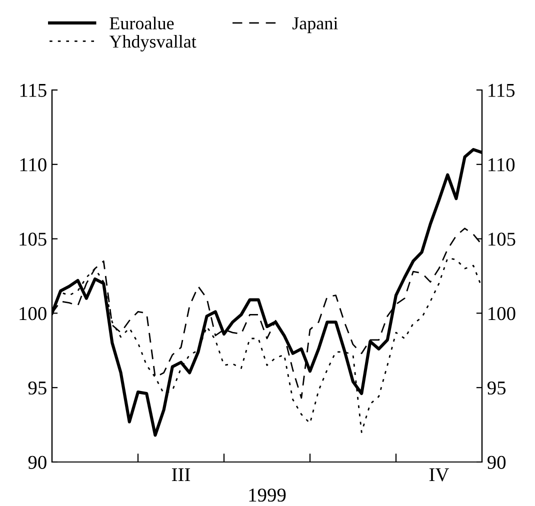 The image size is (535, 506). What do you see at coordinates (439, 475) in the screenshot?
I see `x-tick-label: IV` at bounding box center [439, 475].